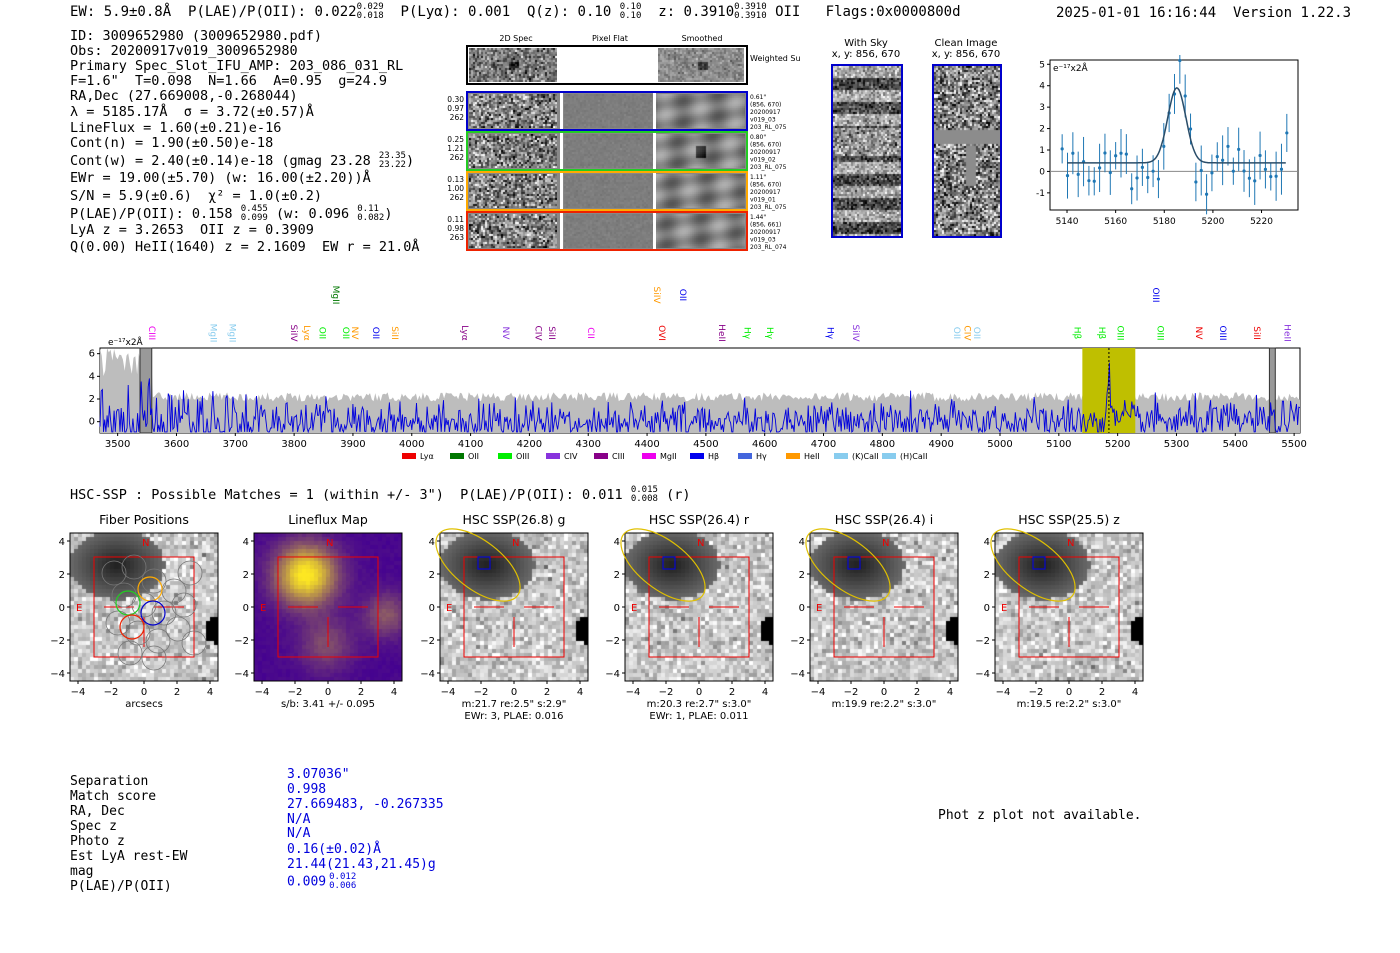 Image resolution: width=1400 pixels, height=953 pixels. Describe the element at coordinates (176, 128) in the screenshot. I see `info-lineflux: LineFlux = 1.60(±0.21)e-16` at that location.